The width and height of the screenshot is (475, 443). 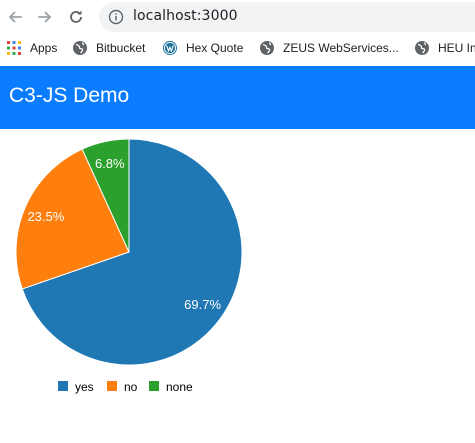 I want to click on page-title: C3-JS Demo, so click(x=69, y=95).